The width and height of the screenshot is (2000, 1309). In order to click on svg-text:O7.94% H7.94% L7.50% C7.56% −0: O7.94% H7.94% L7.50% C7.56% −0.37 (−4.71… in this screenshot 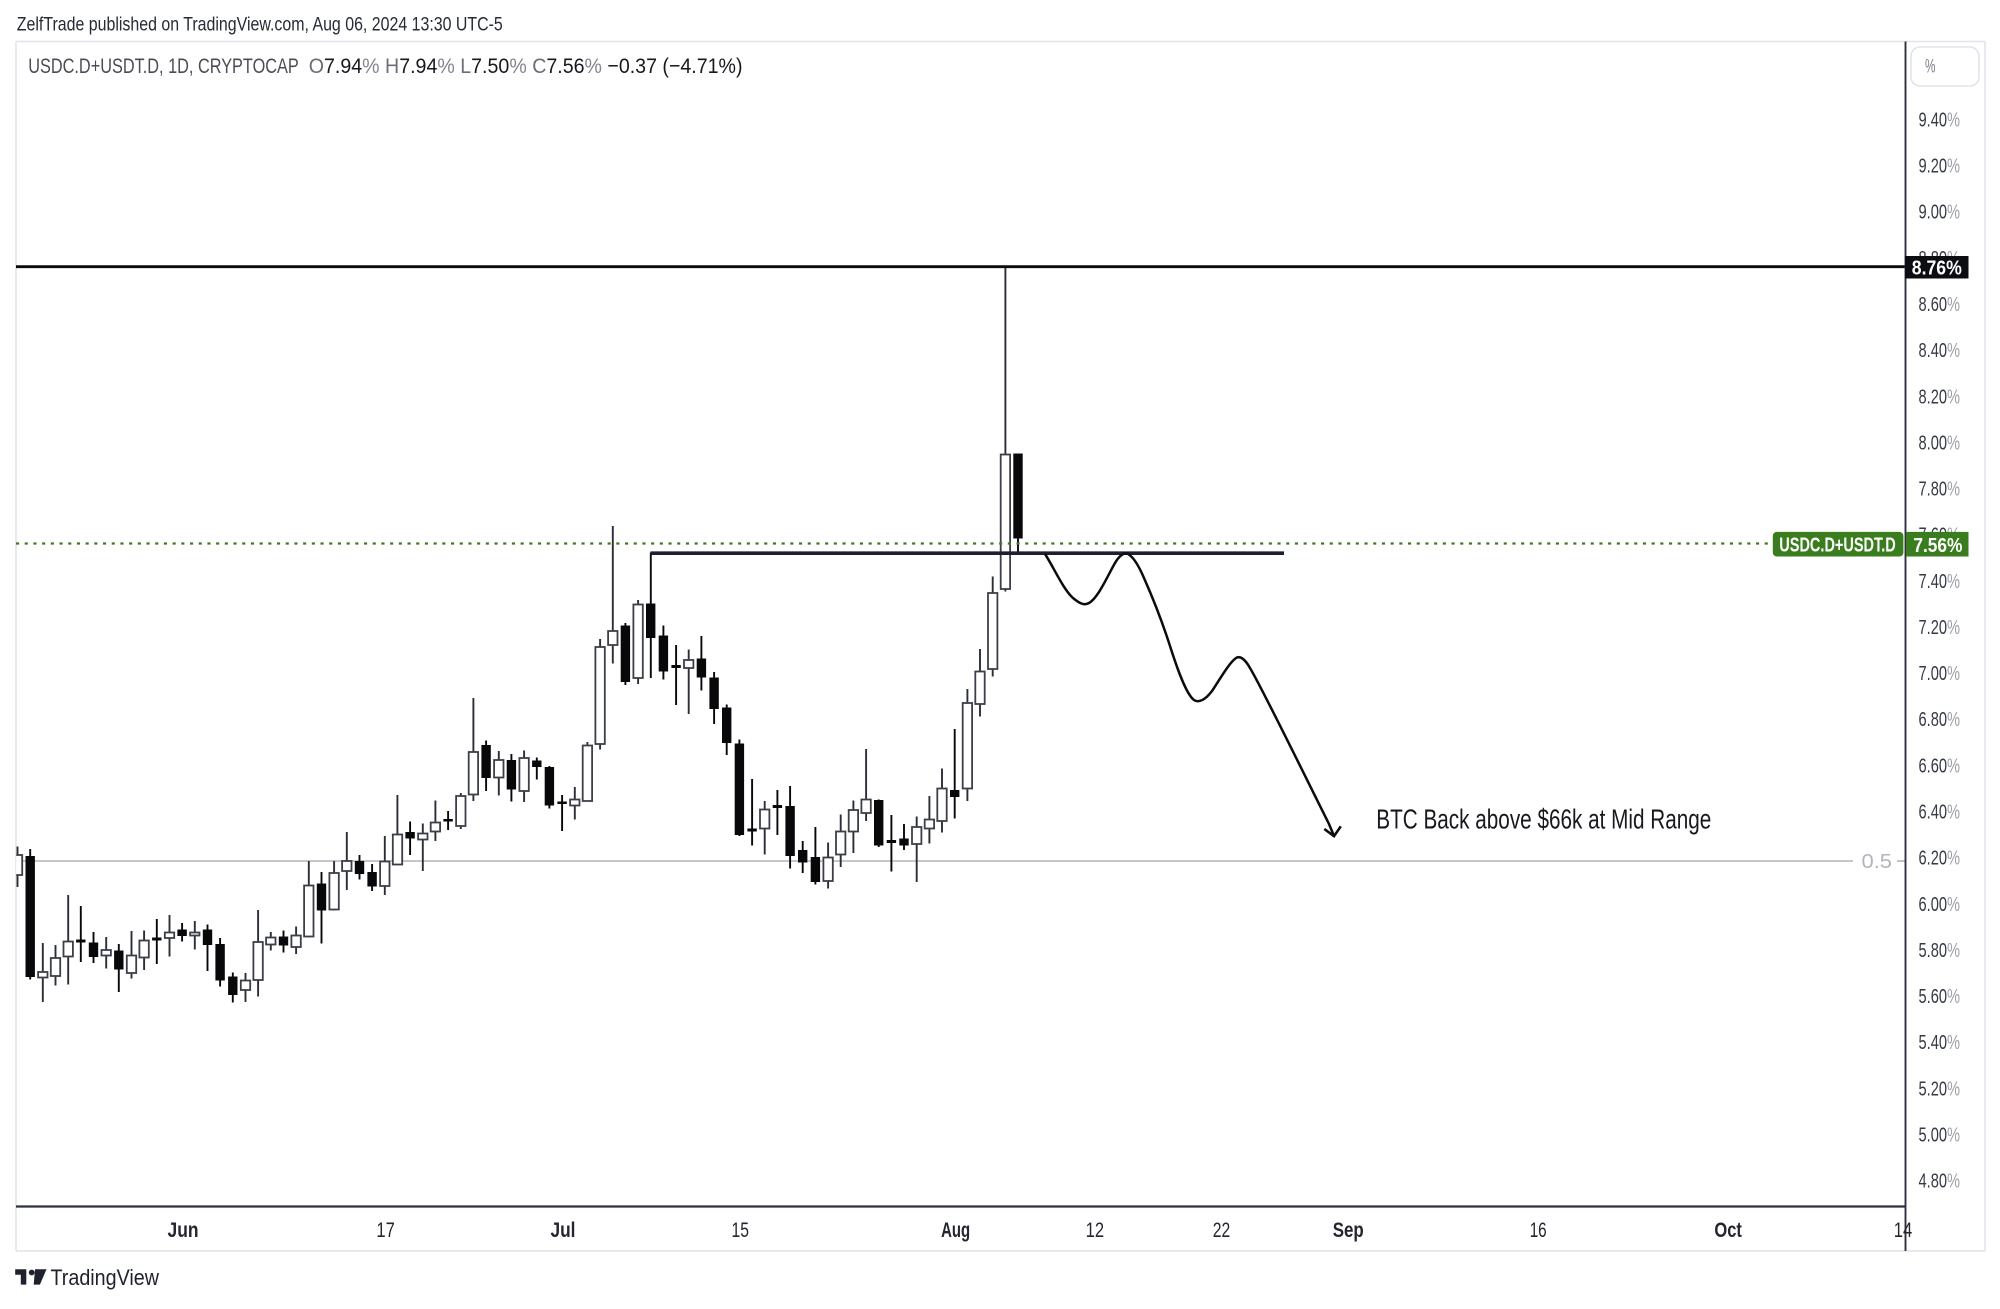, I will do `click(526, 66)`.